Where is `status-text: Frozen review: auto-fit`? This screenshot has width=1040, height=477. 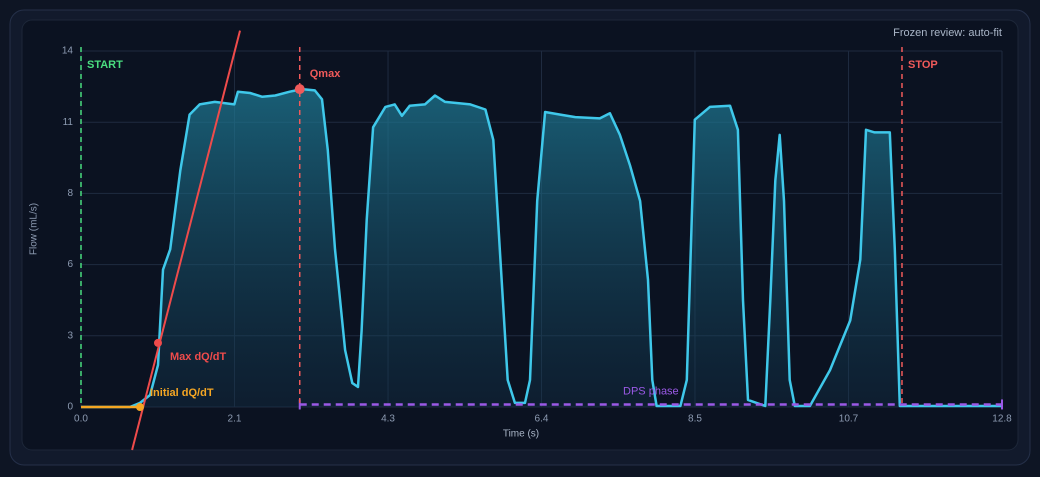
status-text: Frozen review: auto-fit is located at coordinates (947, 33).